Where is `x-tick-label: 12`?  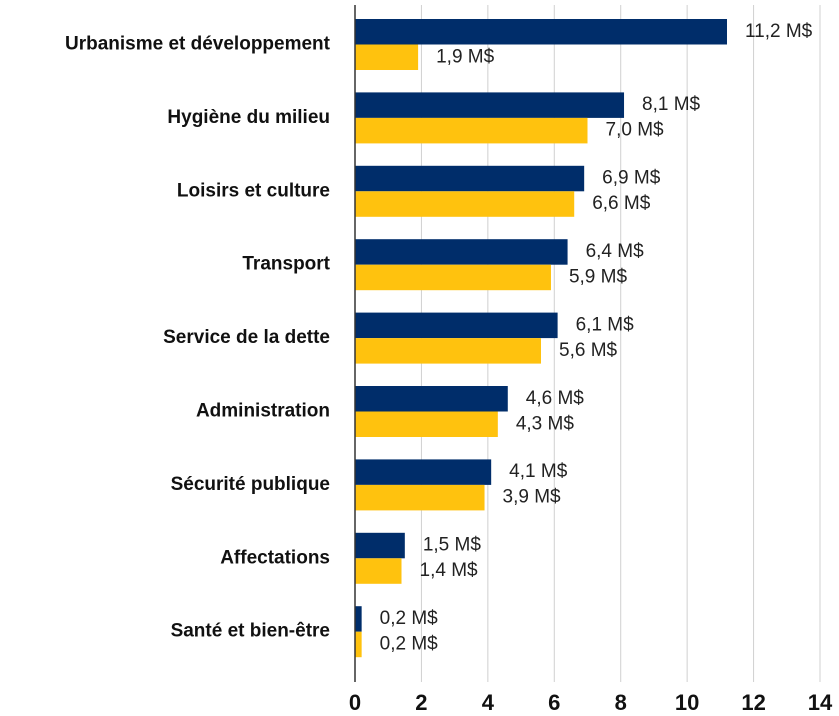 x-tick-label: 12 is located at coordinates (753, 702).